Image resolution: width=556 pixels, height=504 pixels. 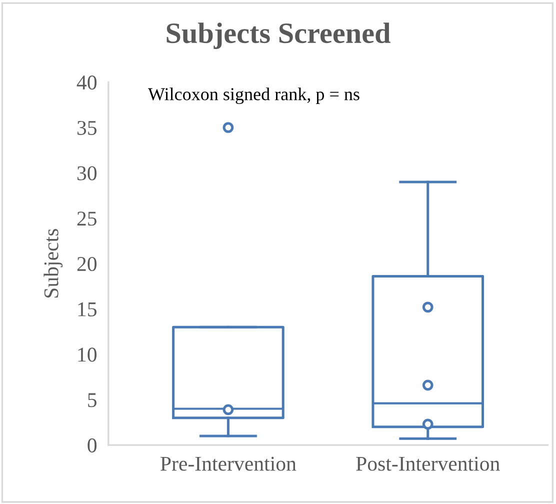 I want to click on x-tick-label: Post-Intervention, so click(x=428, y=463).